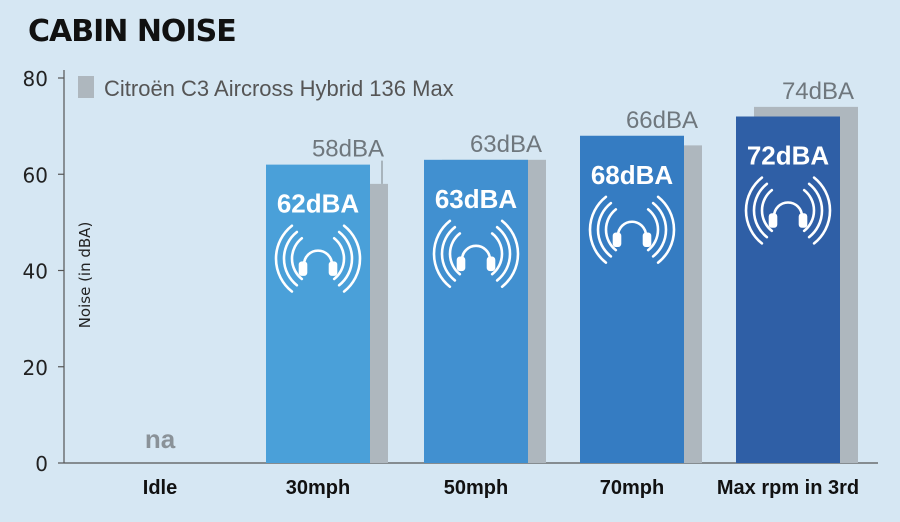  What do you see at coordinates (632, 488) in the screenshot?
I see `x-tick-label: 70mph` at bounding box center [632, 488].